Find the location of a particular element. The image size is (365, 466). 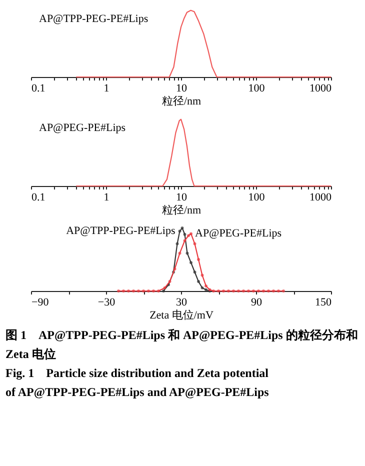

caption: 图 1 AP@TPP-PEG-PE#Lips 和 AP@PEG-PE#Lips 的粒径分布和 Zeta 电位 is located at coordinates (182, 344).